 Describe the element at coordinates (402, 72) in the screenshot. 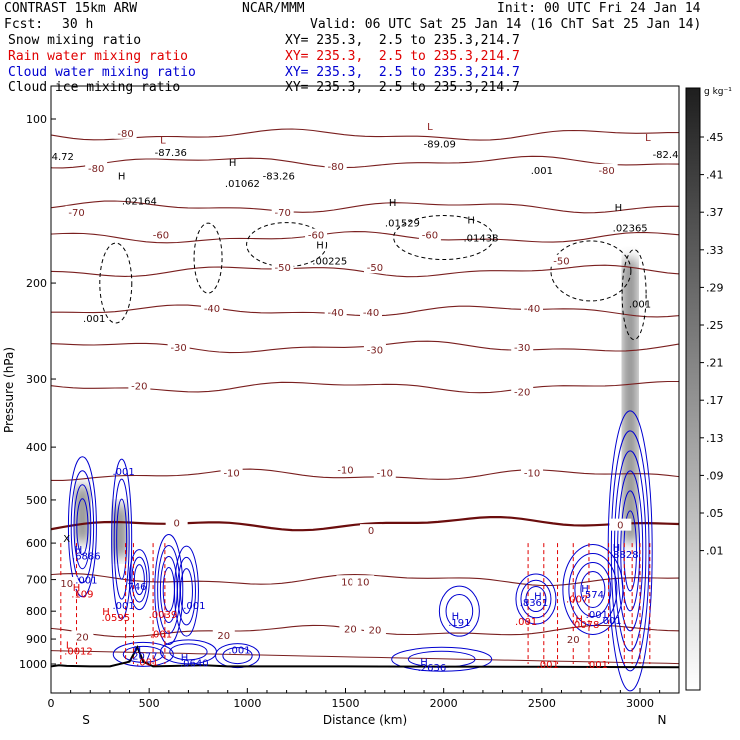

I see `field-xy-cloud-water: XY= 235.3, 2.5 to 235.3,214.7` at that location.